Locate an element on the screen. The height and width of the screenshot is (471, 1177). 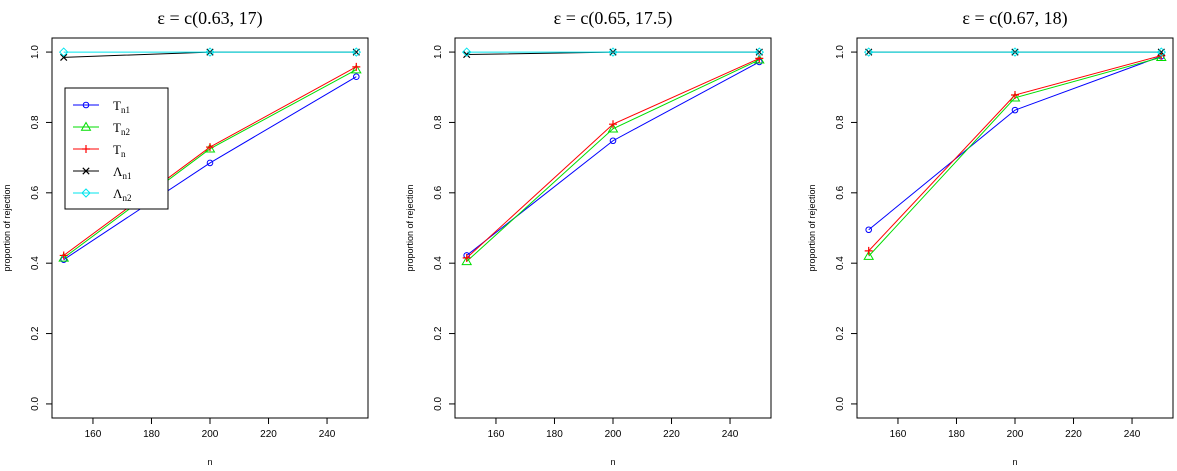
chart-title: ε = c(0.63, 17) is located at coordinates (209, 18).